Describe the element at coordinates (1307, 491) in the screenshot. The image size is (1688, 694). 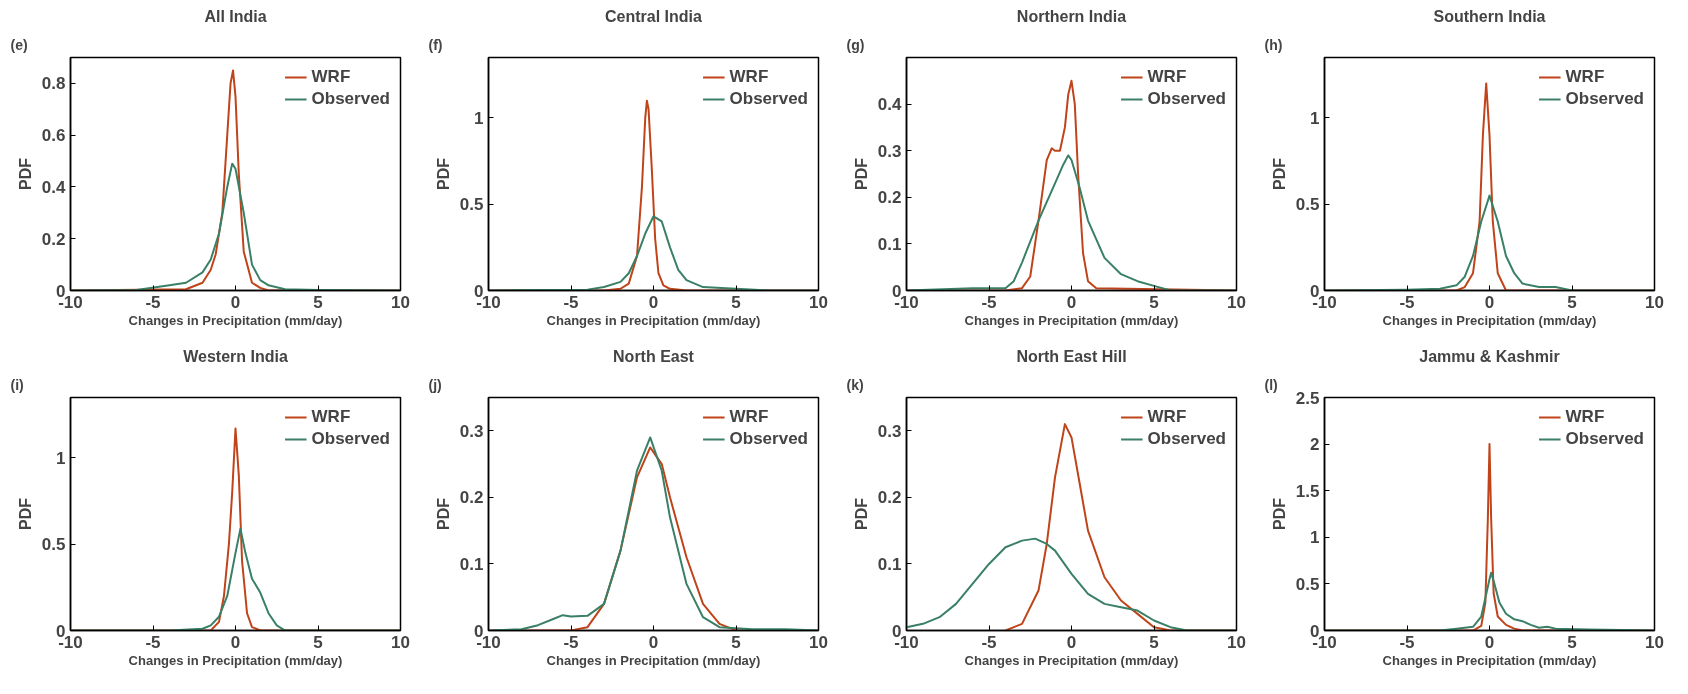
I see `y-tick-label: 1.5` at that location.